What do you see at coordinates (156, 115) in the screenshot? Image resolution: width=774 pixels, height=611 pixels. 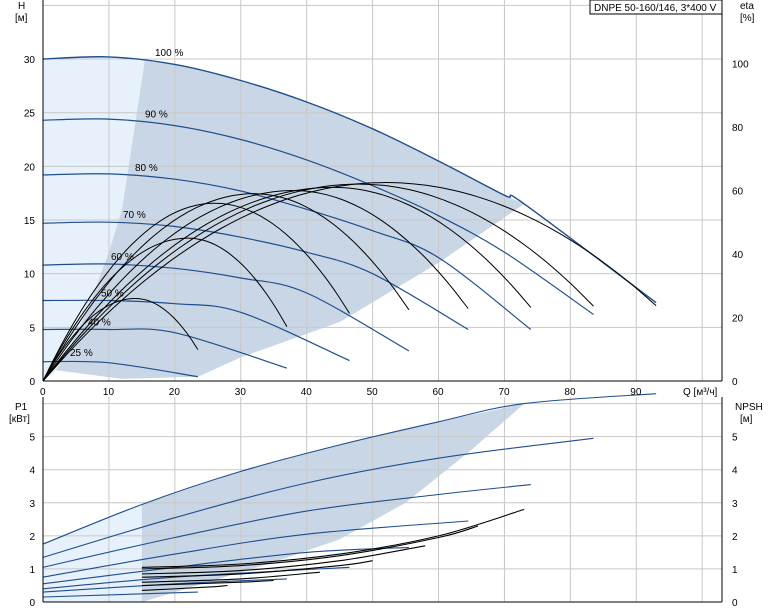 I see `speed-label: 90 %` at bounding box center [156, 115].